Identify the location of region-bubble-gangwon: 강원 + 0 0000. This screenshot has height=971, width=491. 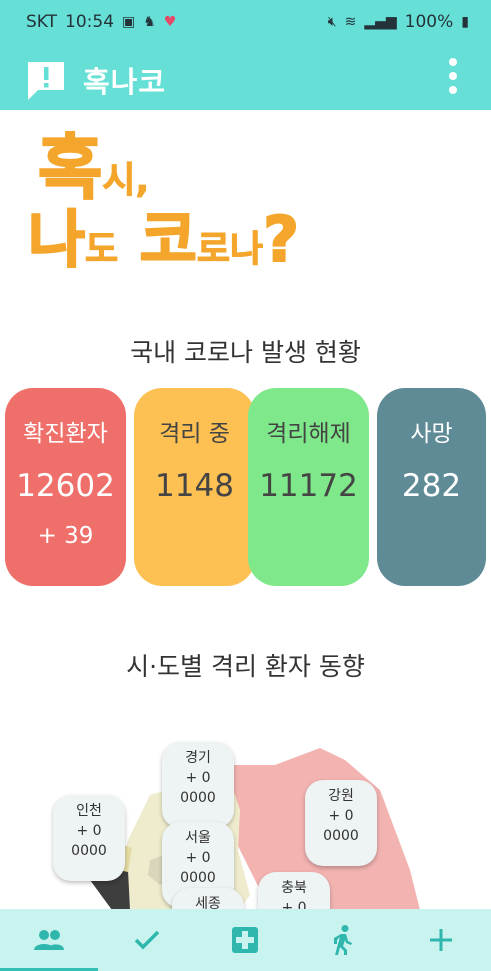
(341, 823).